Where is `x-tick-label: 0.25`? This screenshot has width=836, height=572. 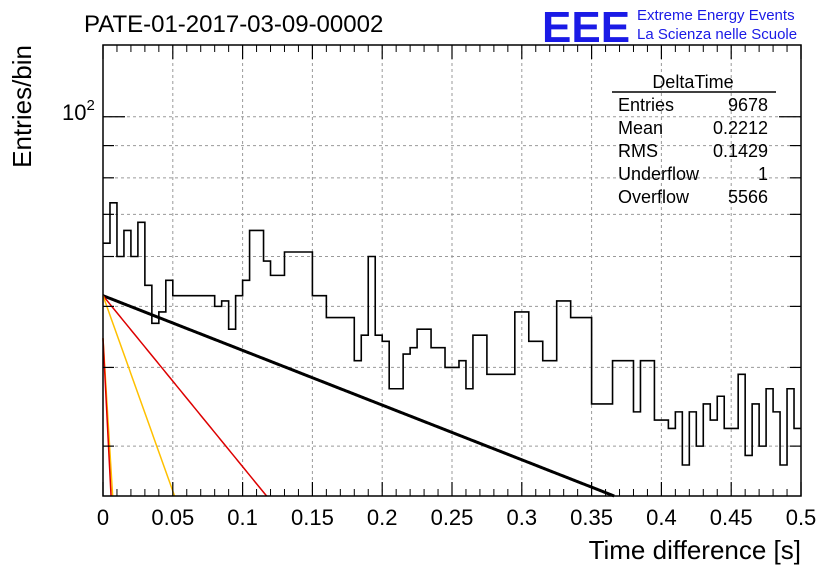 x-tick-label: 0.25 is located at coordinates (452, 517).